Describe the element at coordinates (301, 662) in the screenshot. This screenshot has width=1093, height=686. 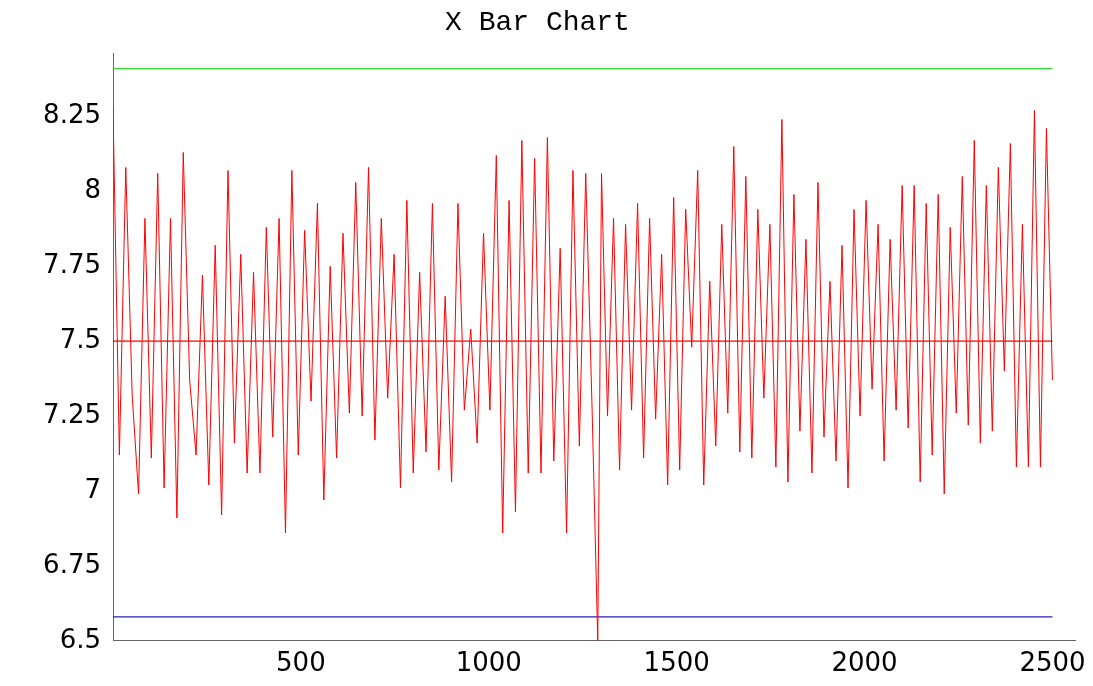
I see `x-tick-label: 500` at that location.